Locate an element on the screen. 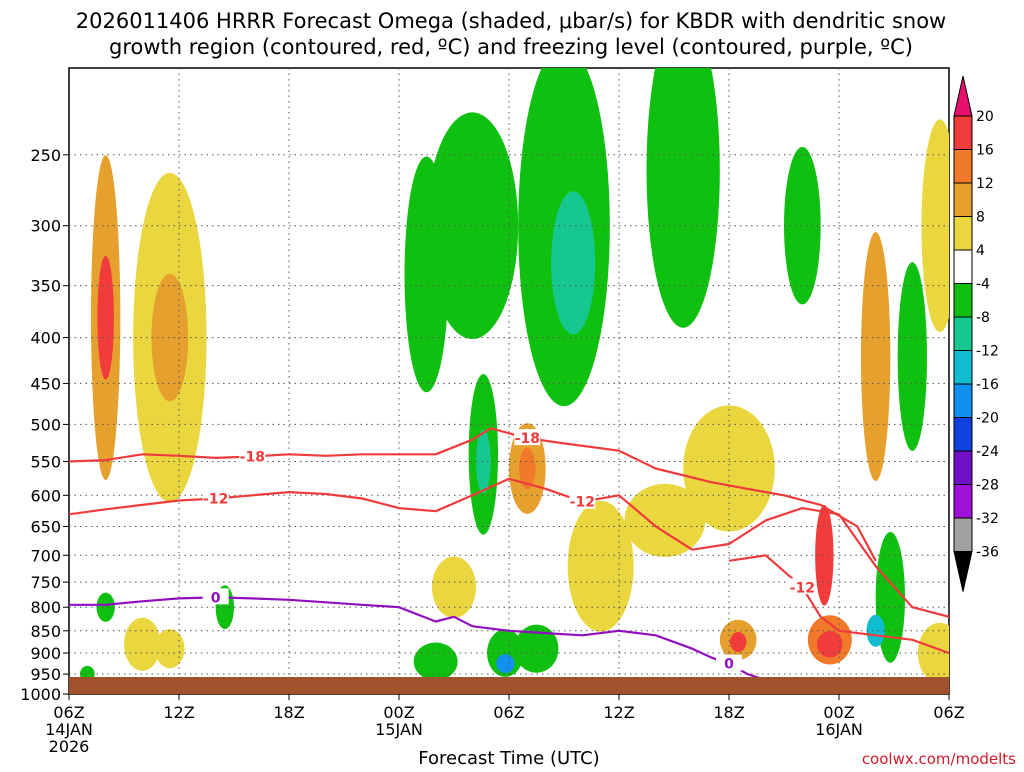  y-tick-label: 800 is located at coordinates (45, 607).